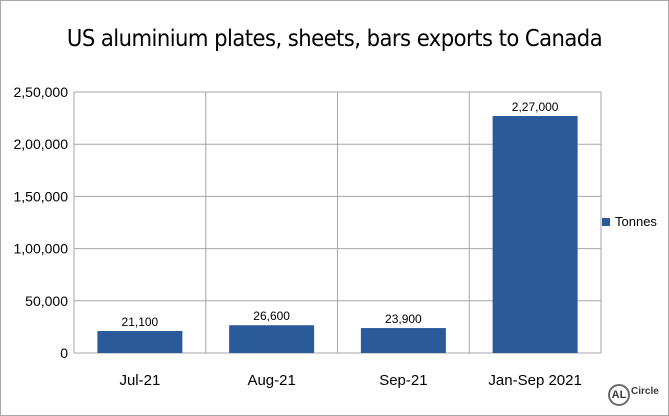  What do you see at coordinates (645, 391) in the screenshot?
I see `logo-word: Circle` at bounding box center [645, 391].